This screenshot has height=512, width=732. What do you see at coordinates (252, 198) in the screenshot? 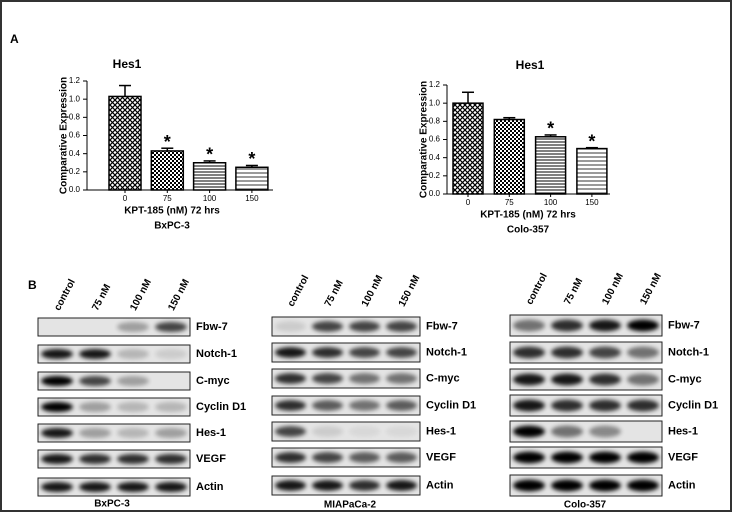
I see `x-tick-label: 150` at bounding box center [252, 198].